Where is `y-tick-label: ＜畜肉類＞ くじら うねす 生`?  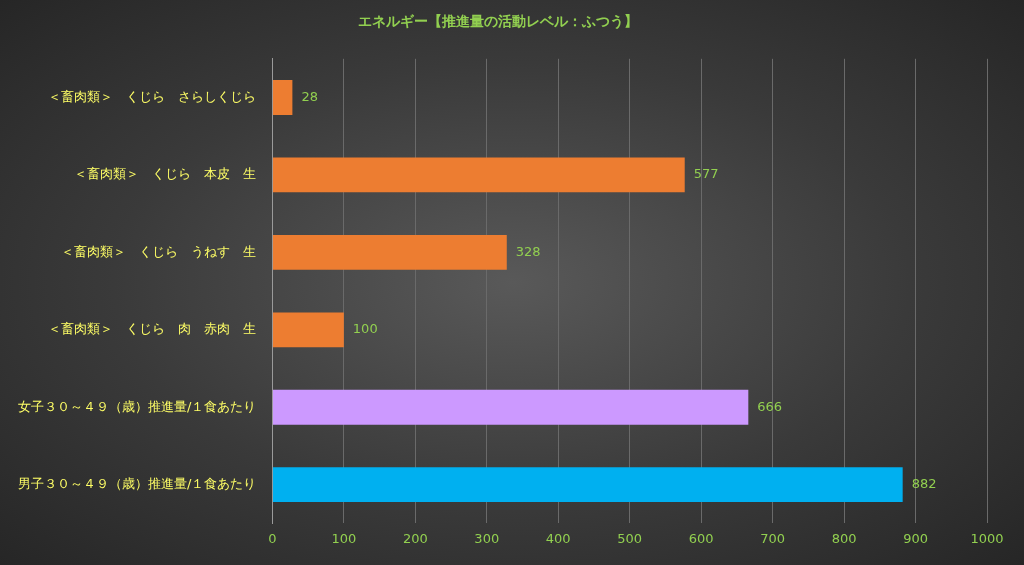 y-tick-label: ＜畜肉類＞ くじら うねす 生 is located at coordinates (159, 251).